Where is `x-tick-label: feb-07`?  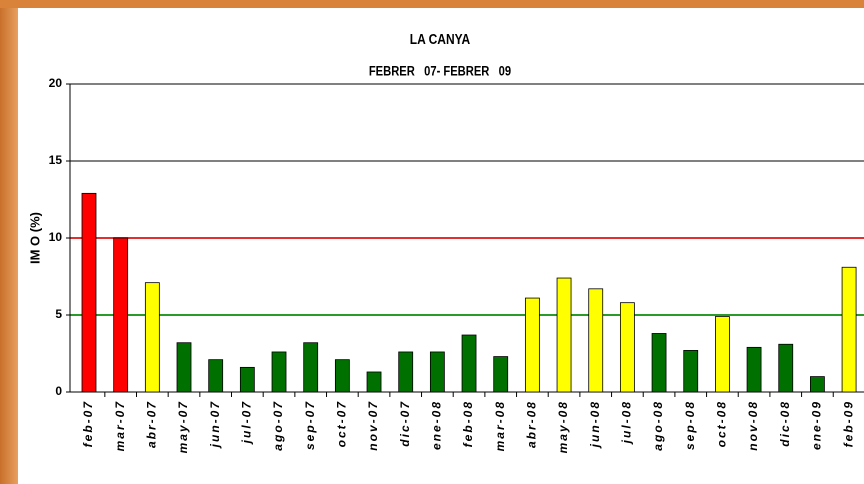
x-tick-label: feb-07 is located at coordinates (88, 423).